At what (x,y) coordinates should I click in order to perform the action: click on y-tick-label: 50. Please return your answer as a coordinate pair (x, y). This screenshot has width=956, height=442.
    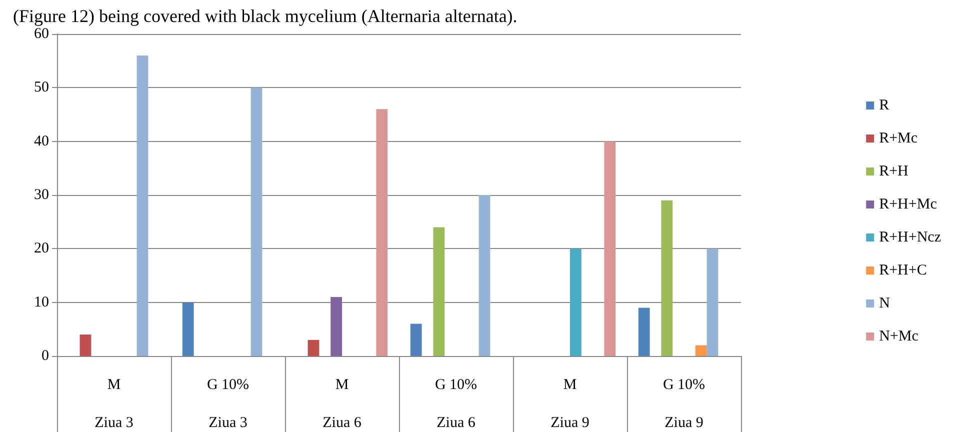
    Looking at the image, I should click on (41, 88).